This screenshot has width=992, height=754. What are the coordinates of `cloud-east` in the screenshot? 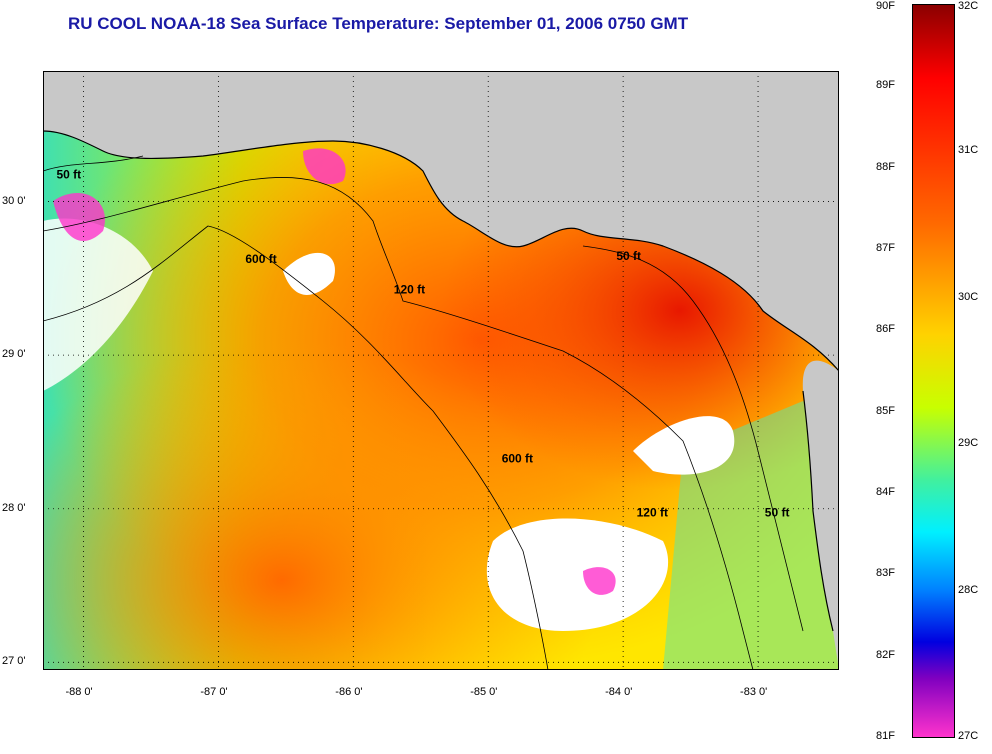 It's located at (684, 445).